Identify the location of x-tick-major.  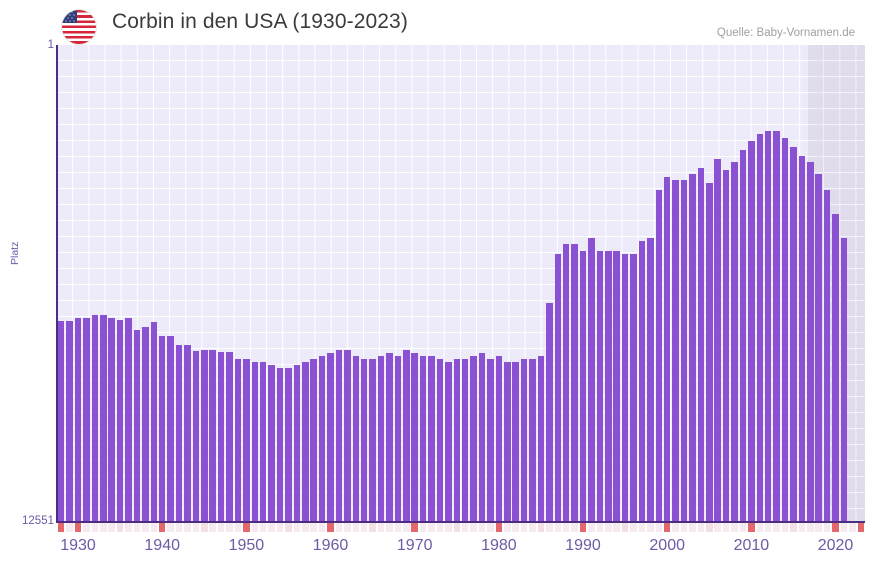
(330, 527).